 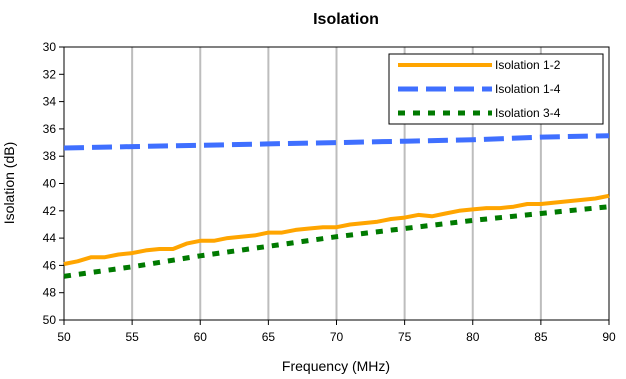 What do you see at coordinates (541, 337) in the screenshot?
I see `x-tick-label: 85` at bounding box center [541, 337].